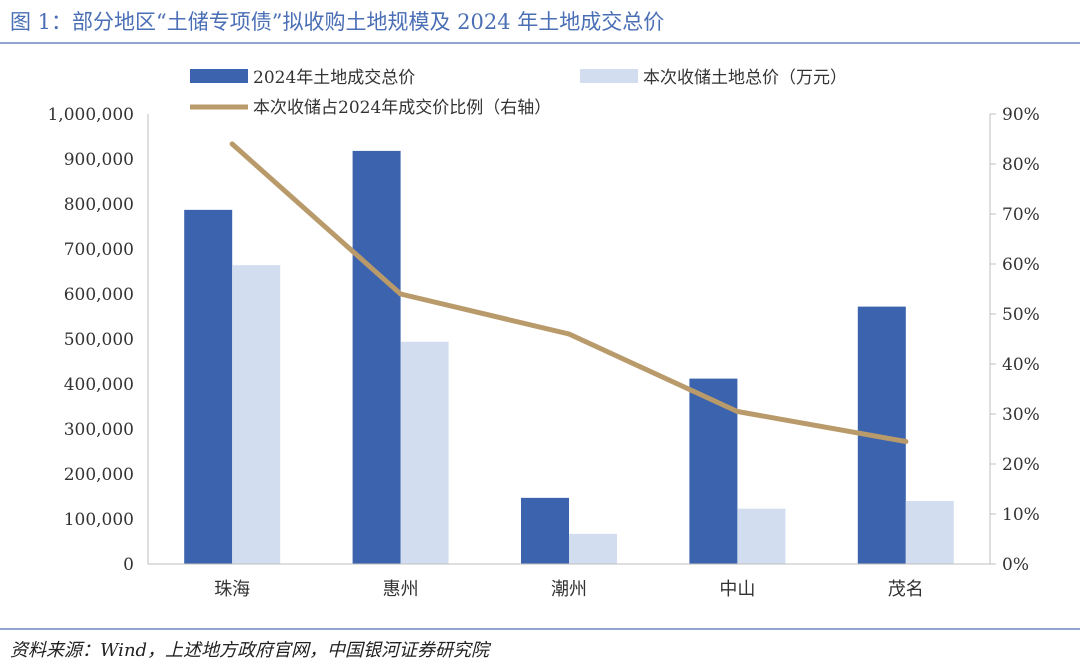 The width and height of the screenshot is (1080, 662). What do you see at coordinates (99, 475) in the screenshot?
I see `y-tick-label: 200,000` at bounding box center [99, 475].